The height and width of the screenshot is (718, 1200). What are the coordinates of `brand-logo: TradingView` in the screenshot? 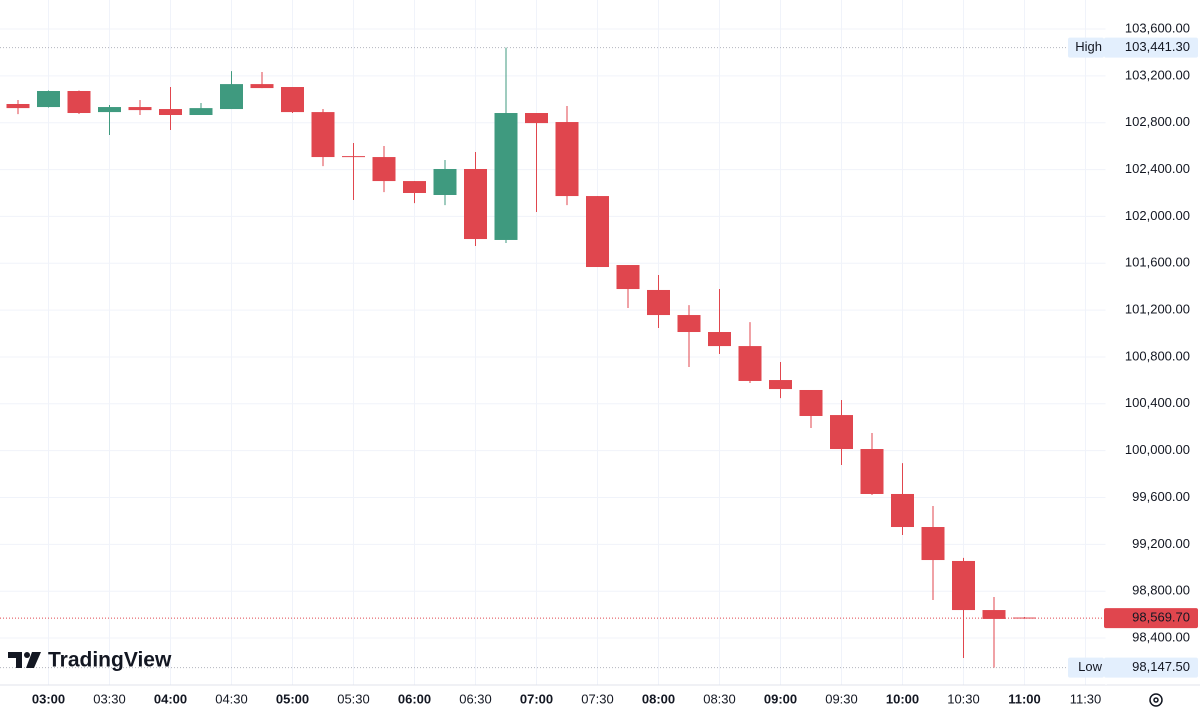 It's located at (90, 660).